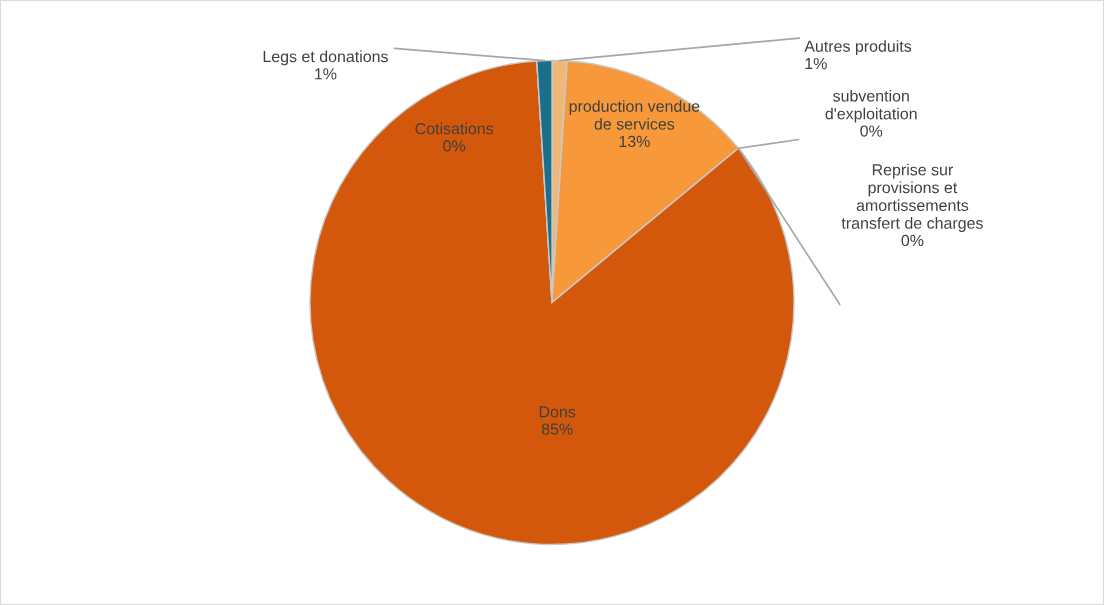 The image size is (1104, 605). I want to click on data-label: 13%, so click(634, 141).